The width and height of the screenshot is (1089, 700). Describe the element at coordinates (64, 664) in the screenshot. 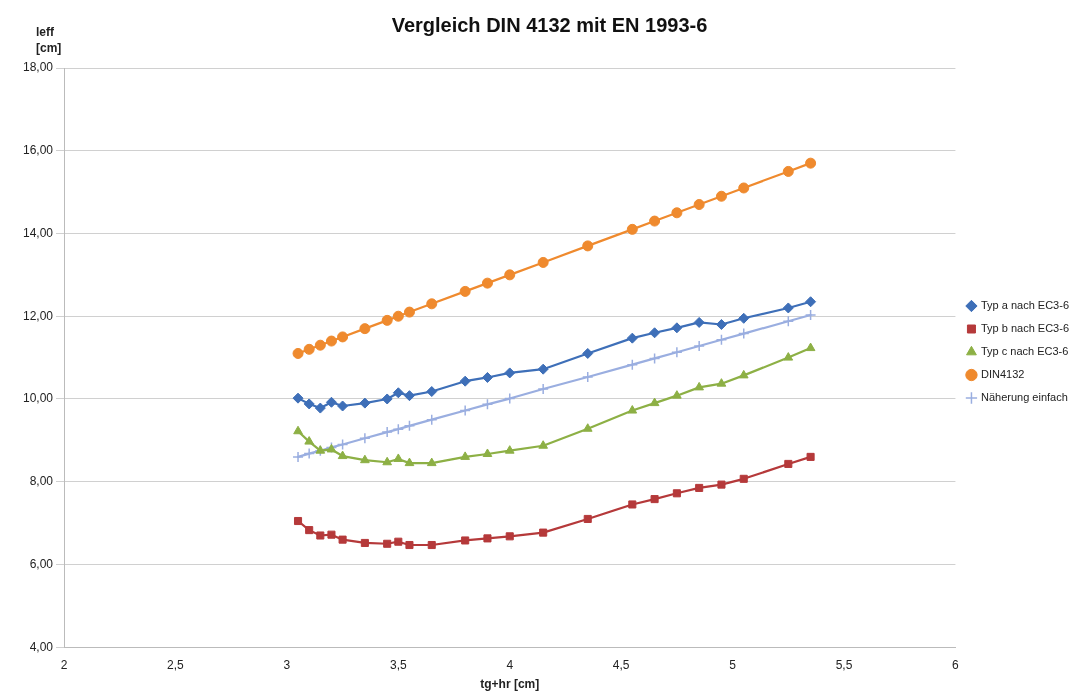

I see `x-tick-label: 2` at that location.